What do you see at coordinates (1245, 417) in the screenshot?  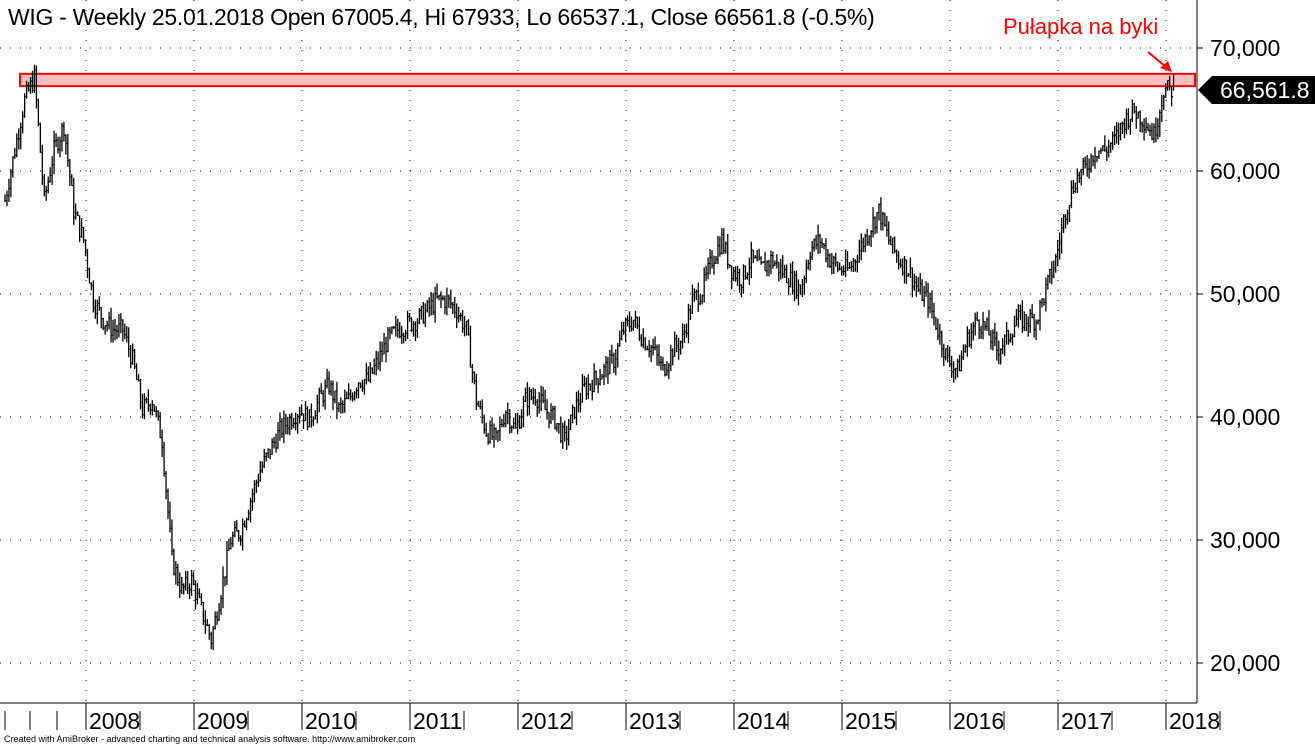 I see `y-tick-label: 40,000` at bounding box center [1245, 417].